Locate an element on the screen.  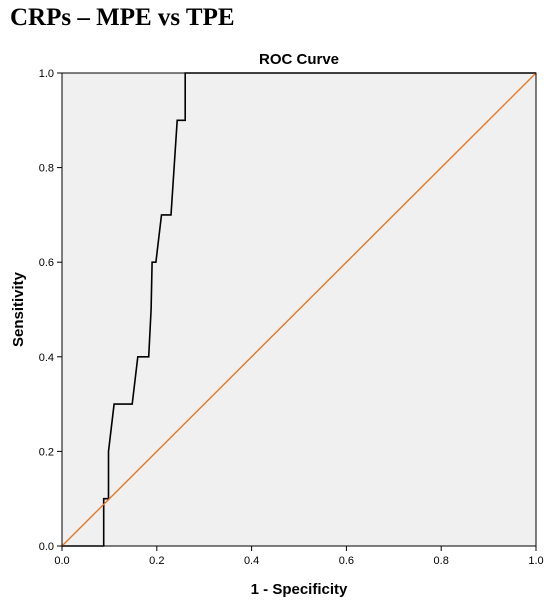
y-axis-label: Sensitivity is located at coordinates (18, 309).